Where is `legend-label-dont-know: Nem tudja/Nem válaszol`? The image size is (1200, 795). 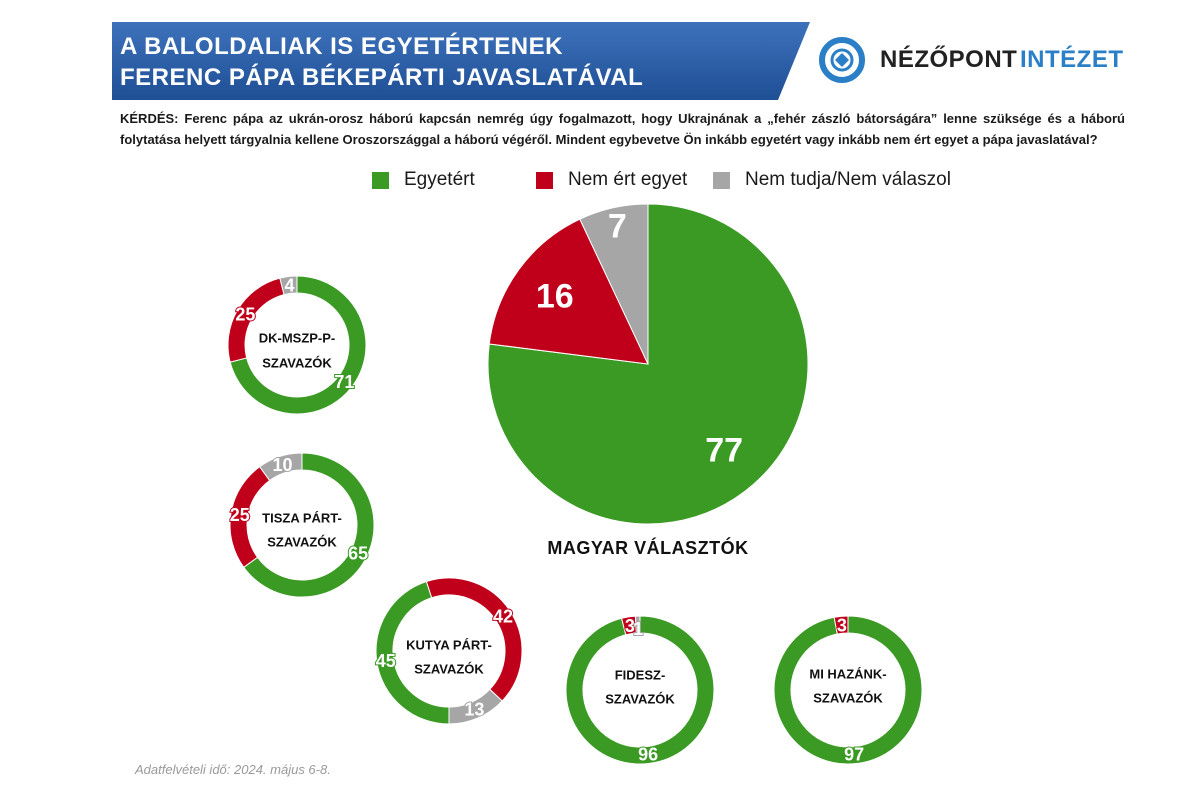
legend-label-dont-know: Nem tudja/Nem válaszol is located at coordinates (848, 179).